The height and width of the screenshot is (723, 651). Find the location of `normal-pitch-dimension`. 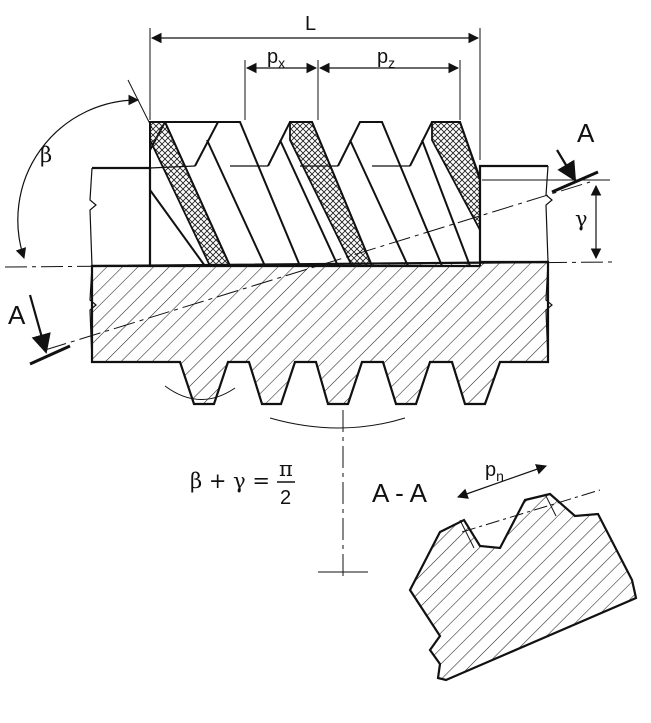

normal-pitch-dimension is located at coordinates (502, 481).